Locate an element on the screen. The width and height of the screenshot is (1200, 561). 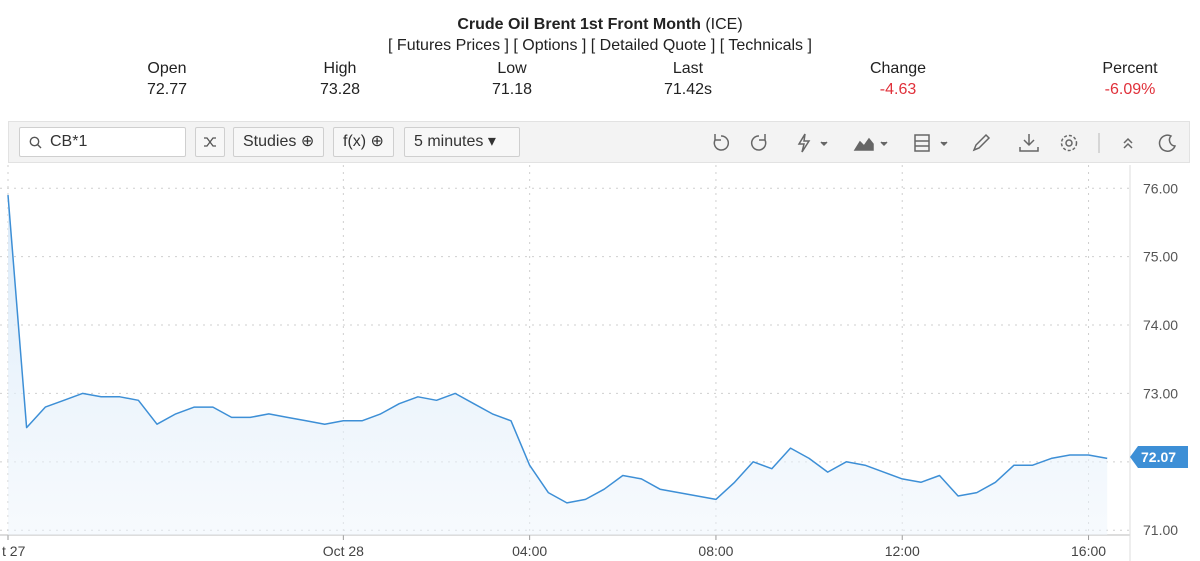
link: [ Detailed Quote ] is located at coordinates (653, 45).